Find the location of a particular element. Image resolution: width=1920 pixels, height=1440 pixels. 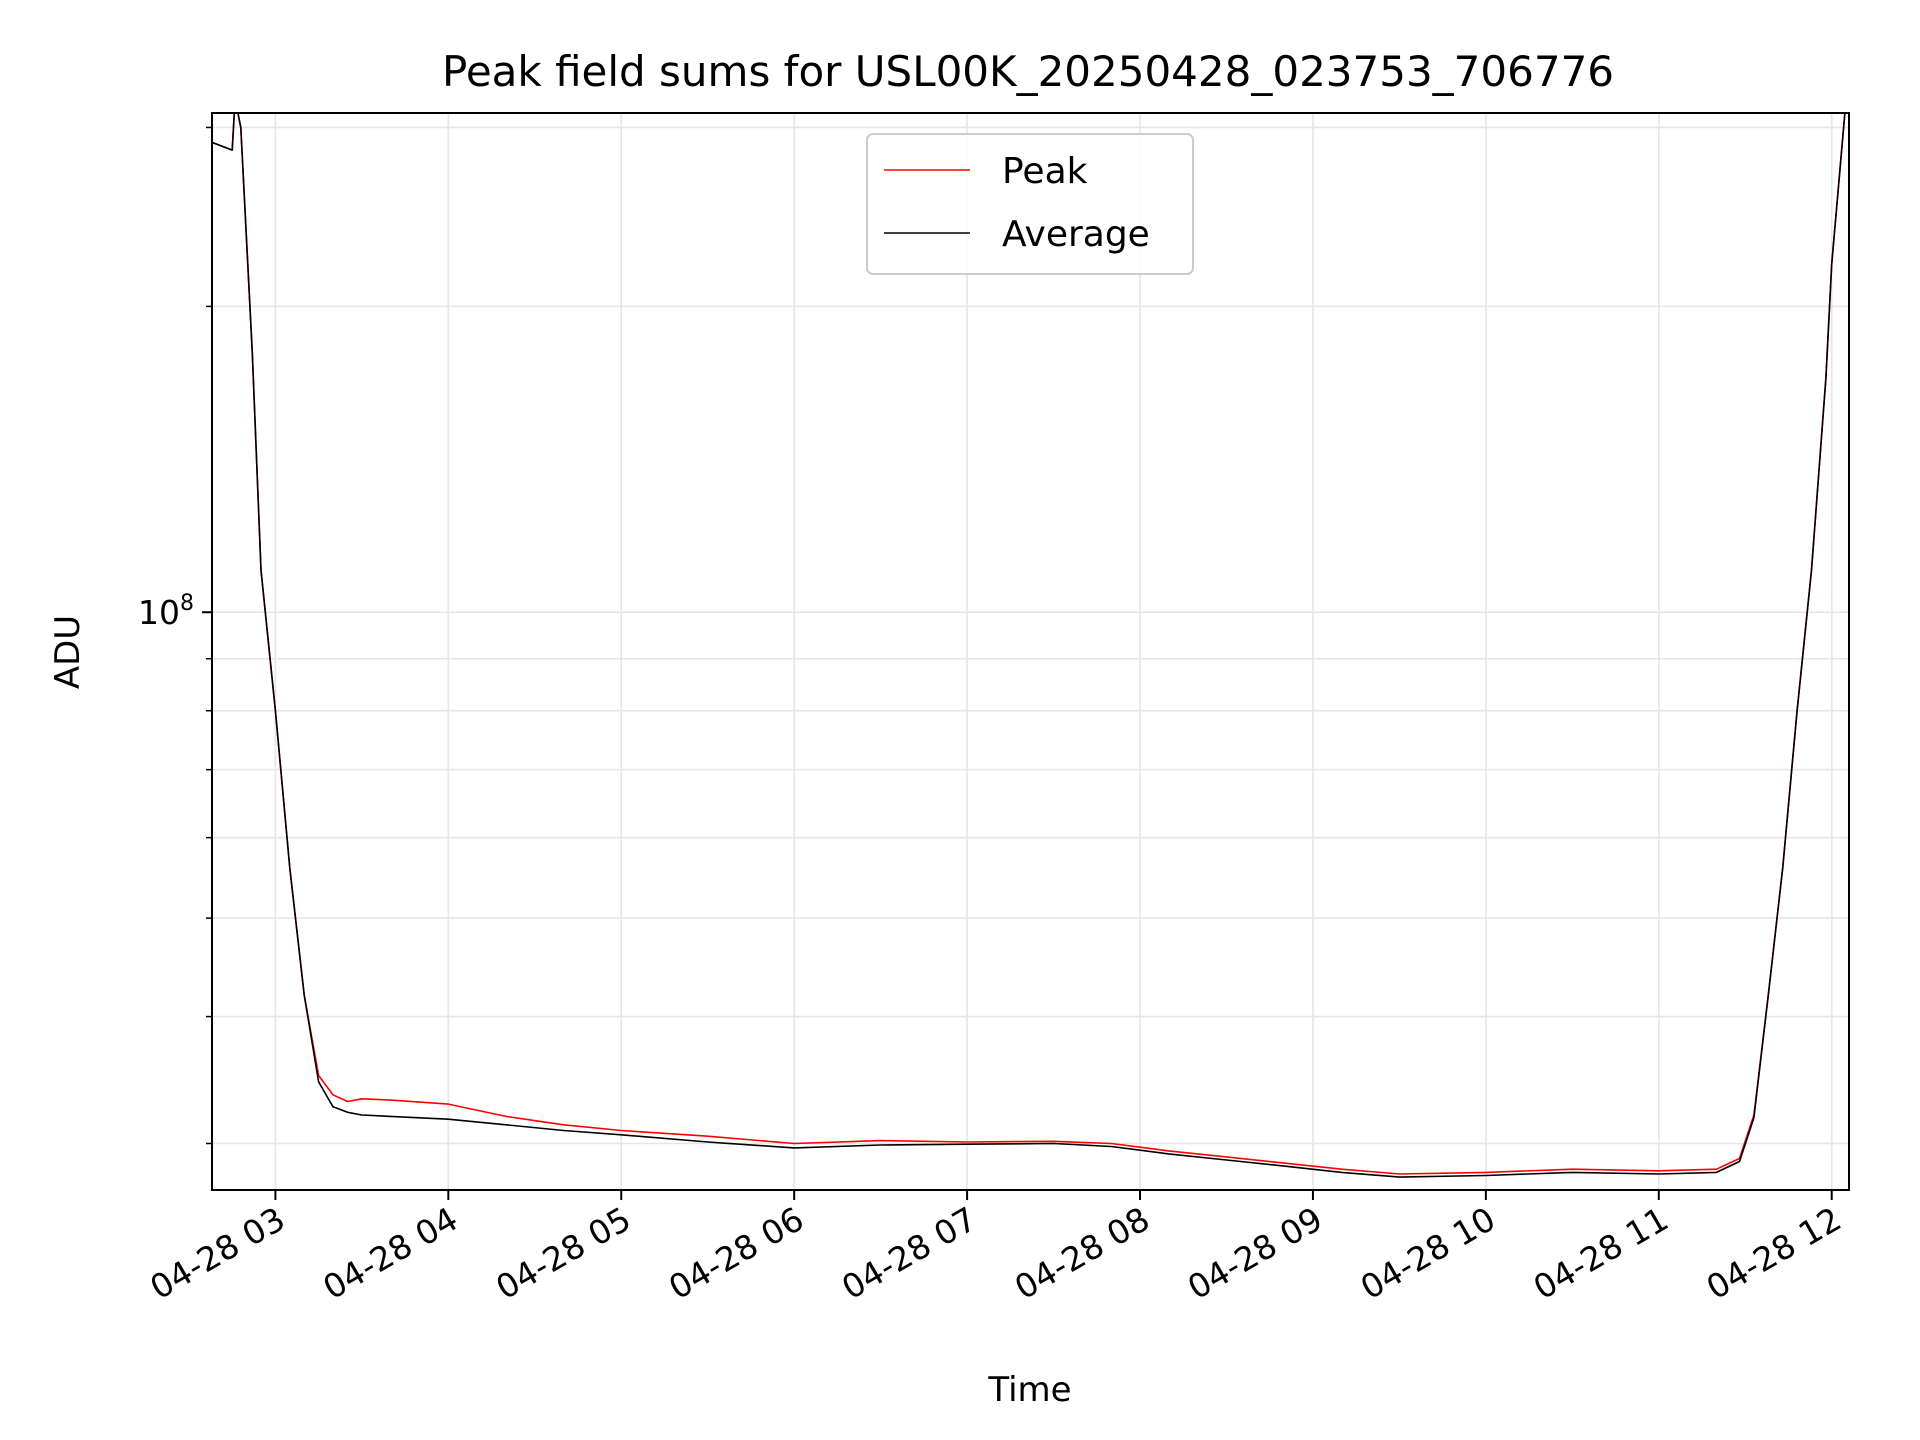

x-axis-label: Time is located at coordinates (1029, 1390).